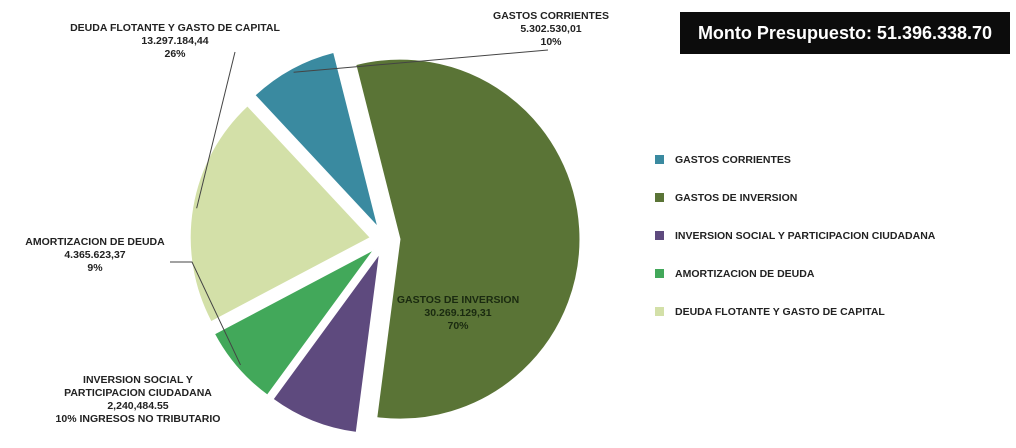 The image size is (1016, 448). Describe the element at coordinates (780, 311) in the screenshot. I see `legend-label: DEUDA FLOTANTE Y GASTO DE CAPITAL` at that location.